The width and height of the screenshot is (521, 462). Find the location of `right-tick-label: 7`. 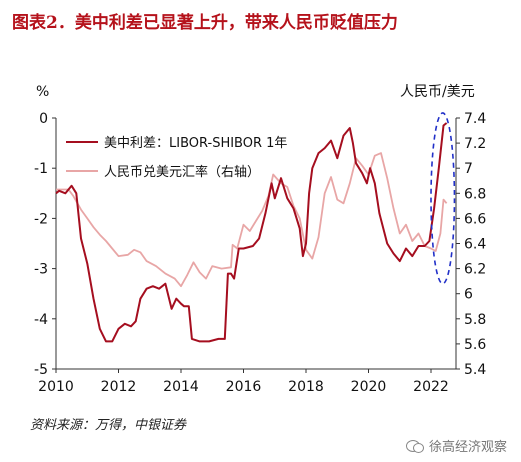

right-tick-label: 7 is located at coordinates (468, 169).